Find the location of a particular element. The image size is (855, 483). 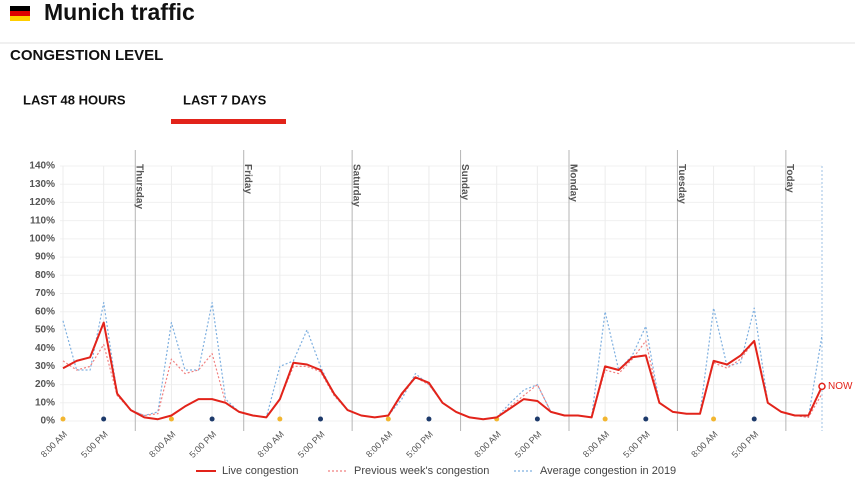

y-tick-label: 110% is located at coordinates (42, 220).